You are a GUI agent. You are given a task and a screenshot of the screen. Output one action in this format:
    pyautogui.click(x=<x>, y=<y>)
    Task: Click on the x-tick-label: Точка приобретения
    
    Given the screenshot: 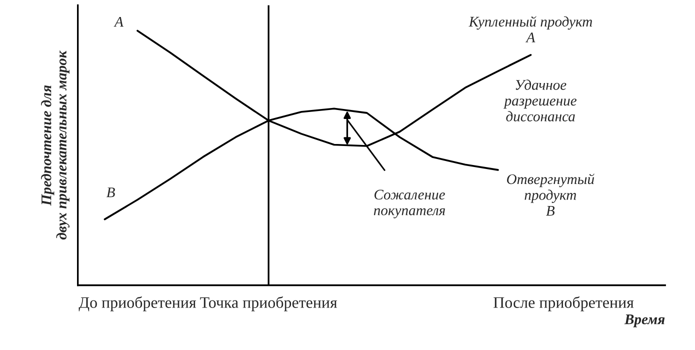 What is the action you would take?
    pyautogui.click(x=269, y=304)
    